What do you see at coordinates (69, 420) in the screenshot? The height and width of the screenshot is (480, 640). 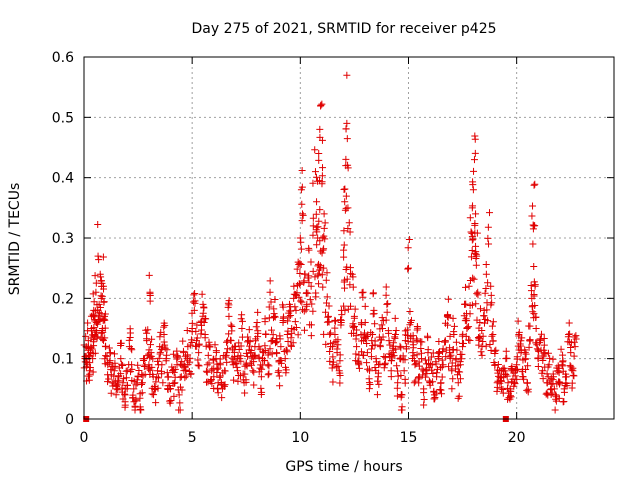 I see `y-tick-label: 0` at bounding box center [69, 420].